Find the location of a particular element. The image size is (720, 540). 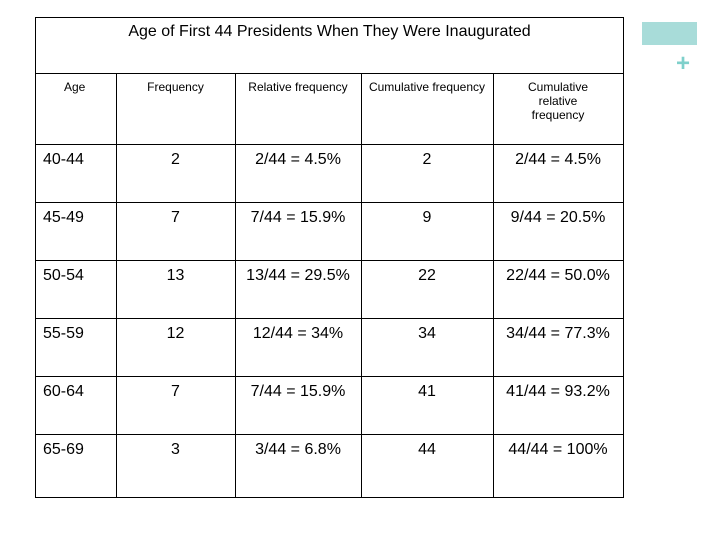

cumulative-frequency-cell: 44 is located at coordinates (427, 449).